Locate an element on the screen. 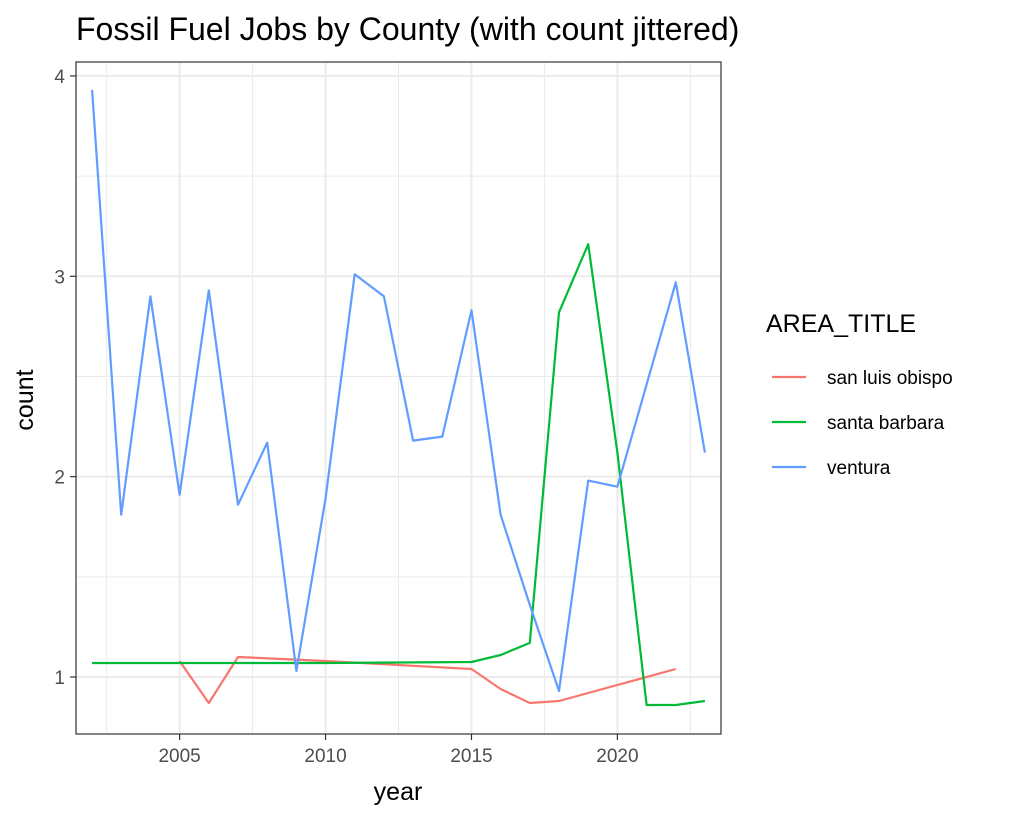 This screenshot has height=820, width=1012. y-axis-title: count is located at coordinates (25, 399).